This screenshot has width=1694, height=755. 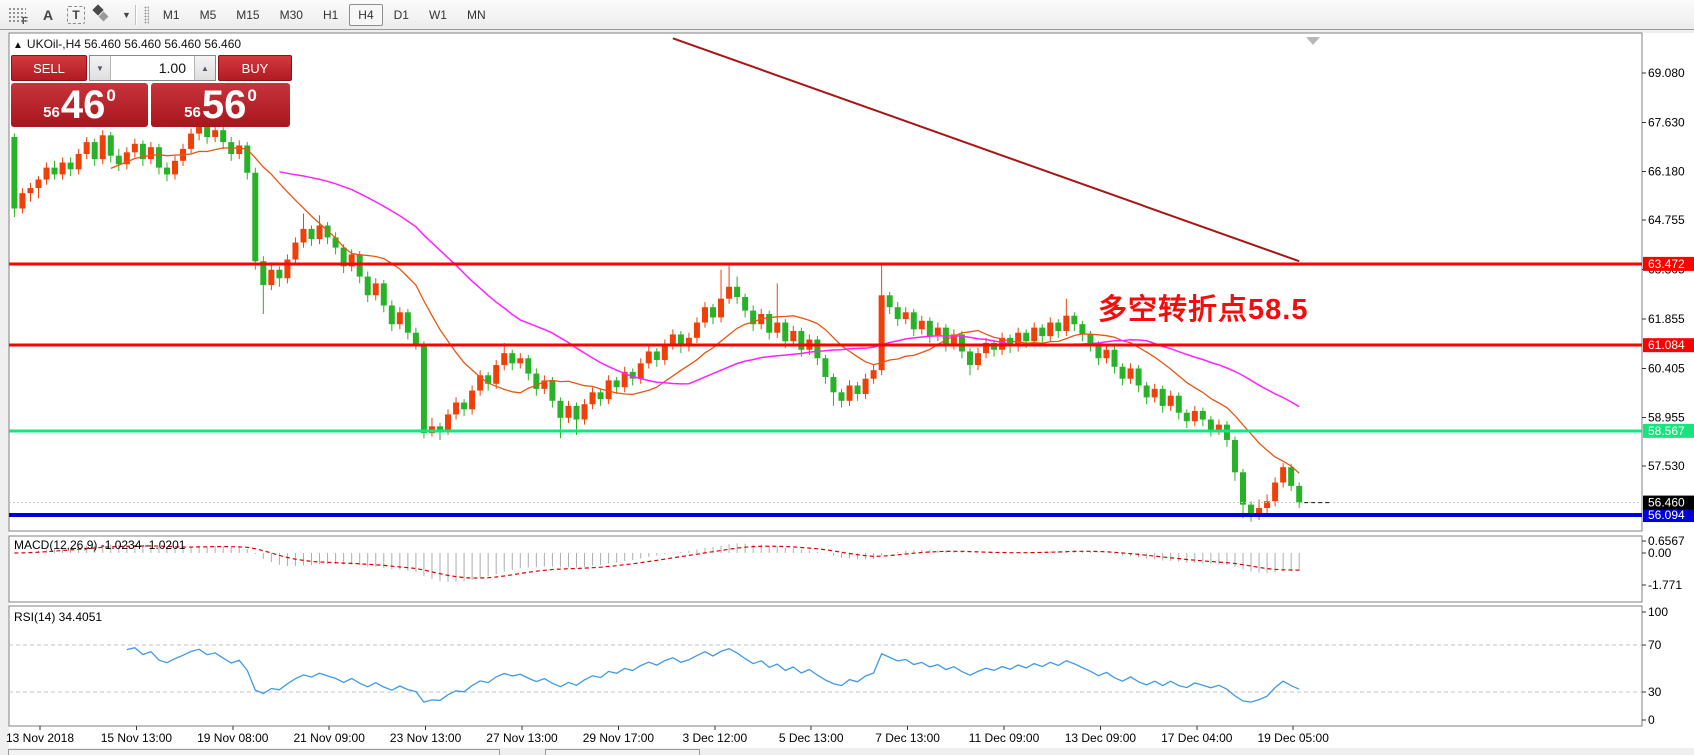 What do you see at coordinates (401, 14) in the screenshot?
I see `timeframe-button-d1: D1` at bounding box center [401, 14].